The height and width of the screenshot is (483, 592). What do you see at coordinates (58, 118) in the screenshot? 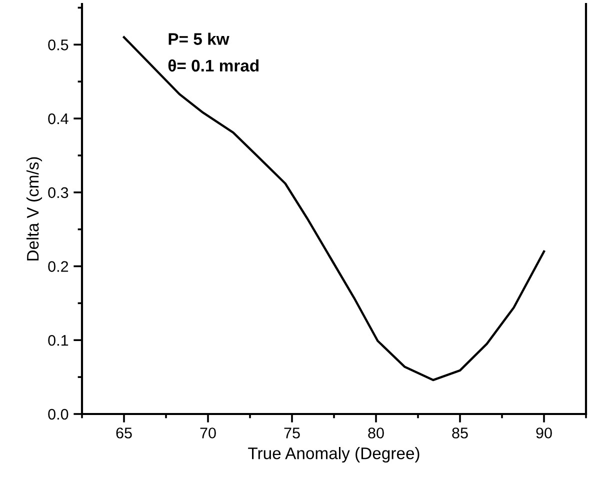
I see `y-tick-label: 0.4` at bounding box center [58, 118].